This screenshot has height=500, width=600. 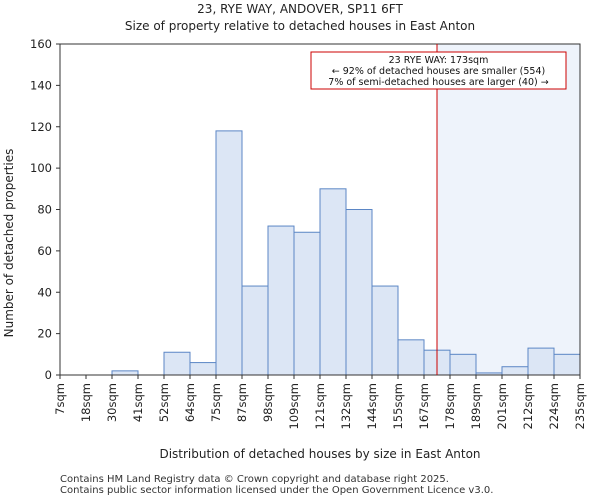 I want to click on y-tick-label: 140, so click(x=41, y=85).